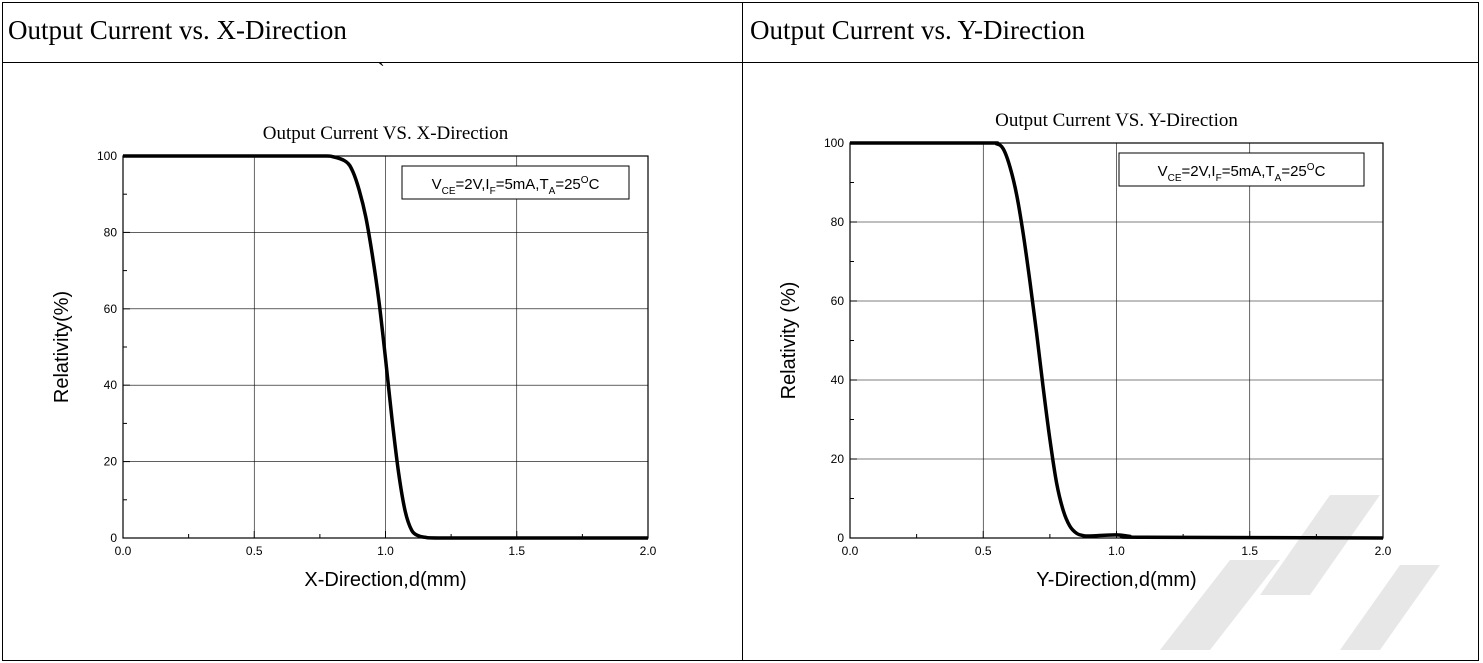 The width and height of the screenshot is (1483, 663). Describe the element at coordinates (917, 30) in the screenshot. I see `right-cell-title: Output Current vs. Y-Direction` at that location.